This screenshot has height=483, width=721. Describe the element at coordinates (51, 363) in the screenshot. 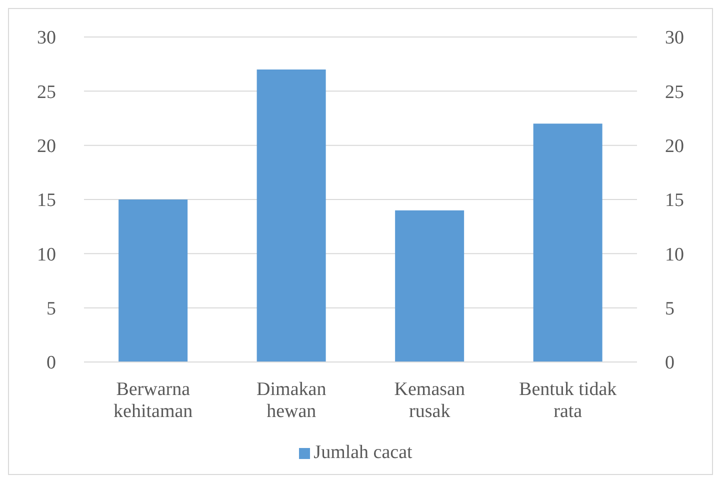

I see `y-tick-label: 0` at that location.